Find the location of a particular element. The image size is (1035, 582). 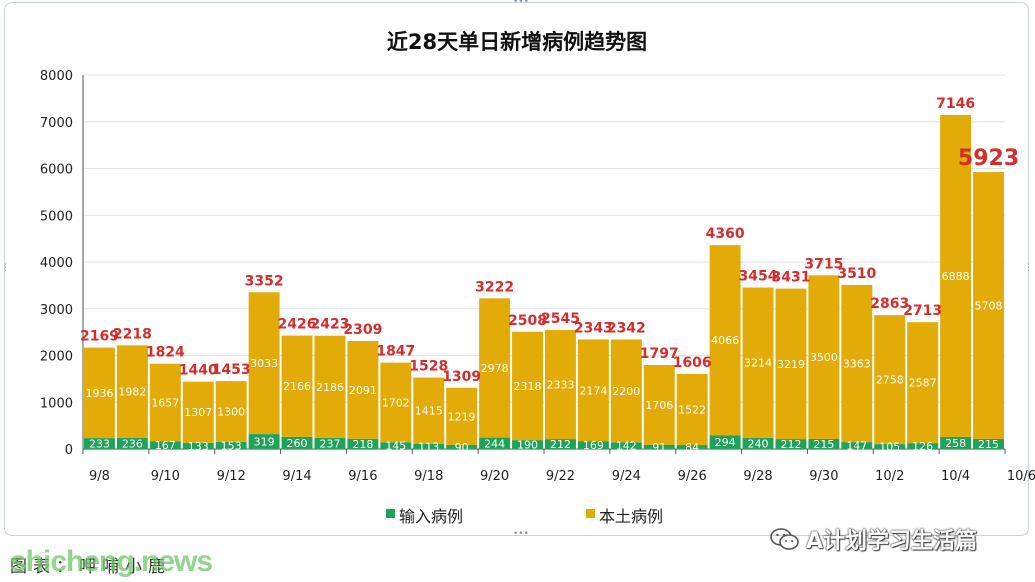

data-label-total: 5923 is located at coordinates (988, 158).